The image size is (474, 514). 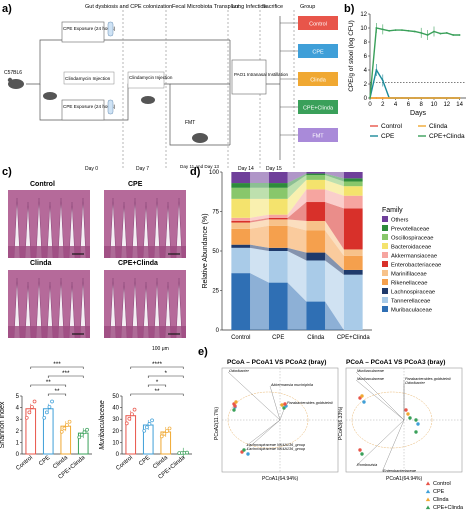 What do you see at coordinates (128, 7) in the screenshot?
I see `header-gut: Gut dysbiosis and CPE colonization` at bounding box center [128, 7].